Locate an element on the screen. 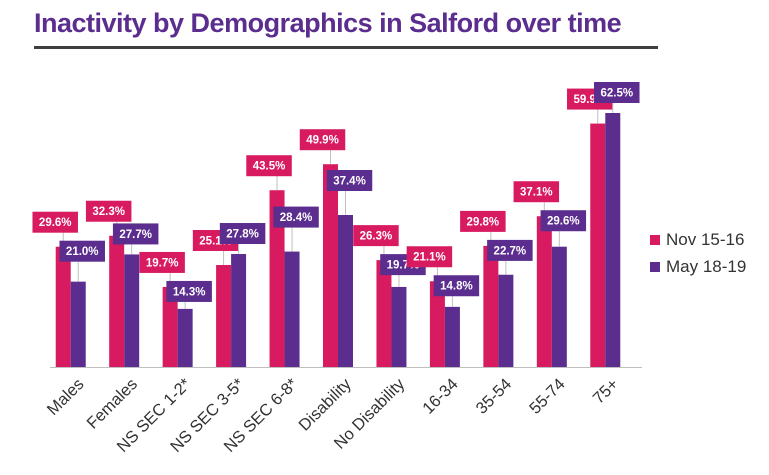  legend-item-series-2: May 18-19 is located at coordinates (698, 266).